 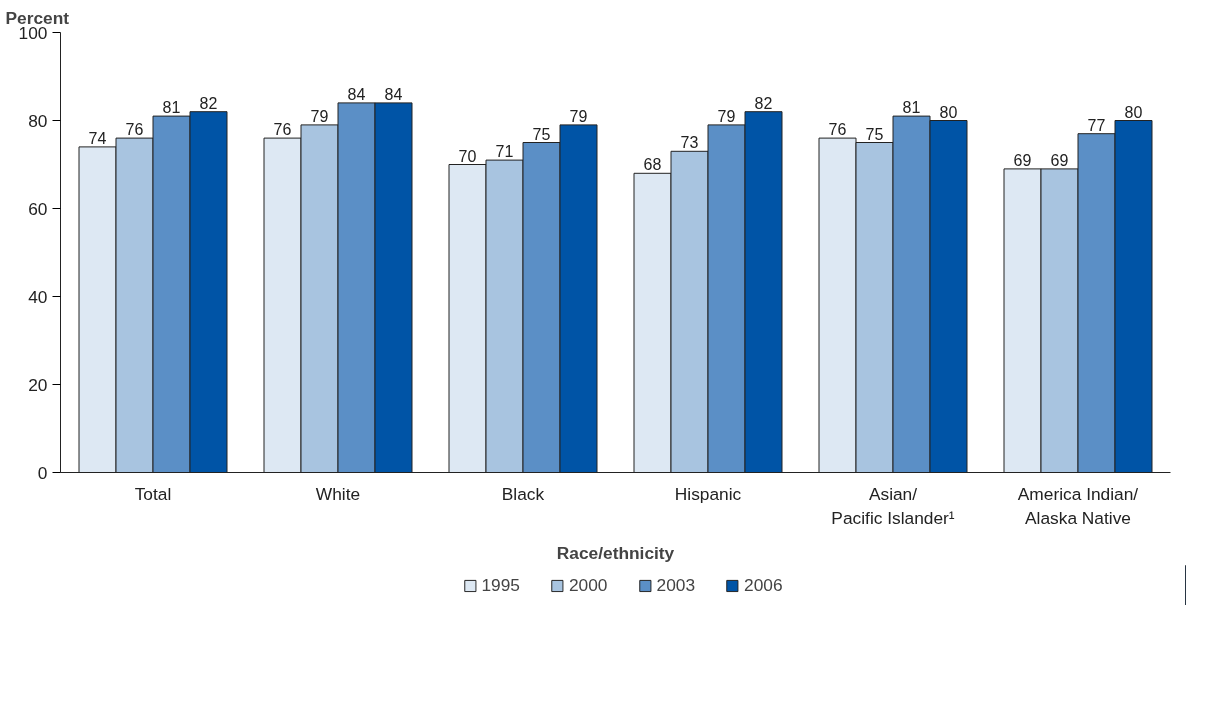 I want to click on x-tick-label: Black, so click(x=523, y=493).